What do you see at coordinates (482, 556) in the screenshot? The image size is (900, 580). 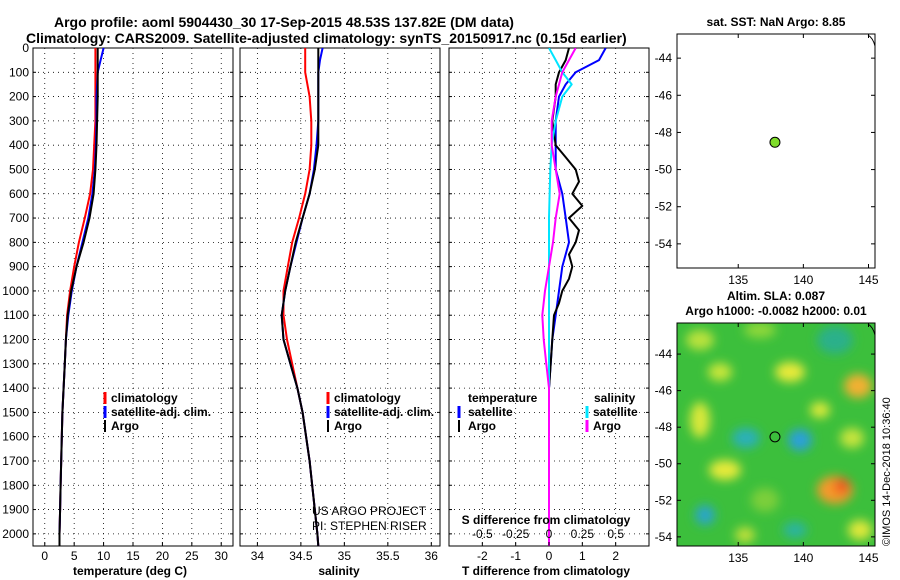 I see `x-tick-label: -2` at bounding box center [482, 556].